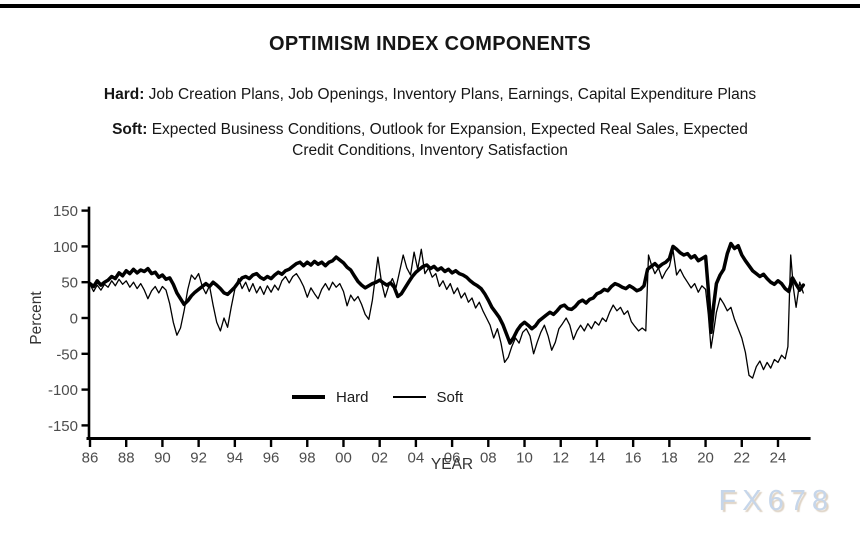 This screenshot has height=540, width=860. I want to click on svg-text: 98, so click(307, 458).